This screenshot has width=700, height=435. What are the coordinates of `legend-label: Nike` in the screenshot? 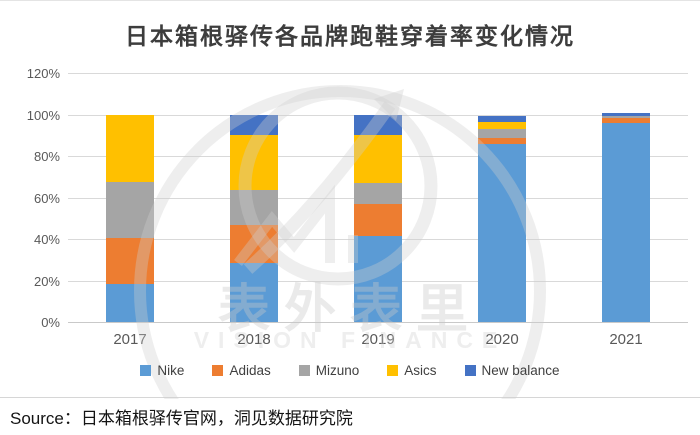 It's located at (171, 370).